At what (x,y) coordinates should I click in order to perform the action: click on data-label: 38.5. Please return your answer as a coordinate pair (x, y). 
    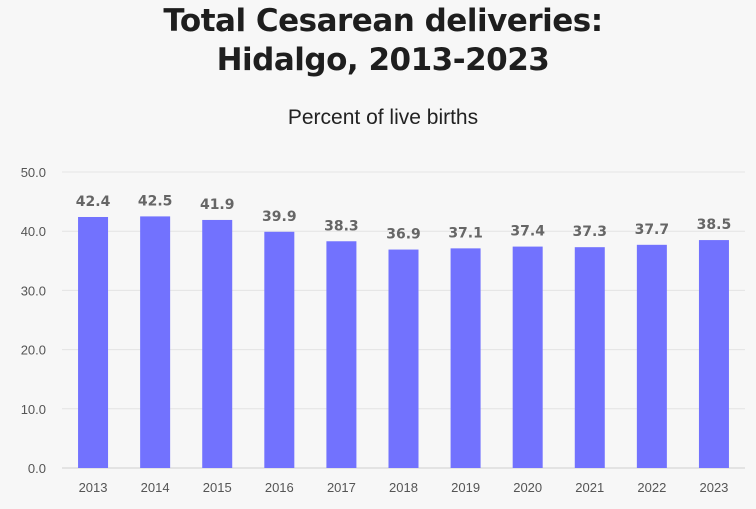
    Looking at the image, I should click on (714, 225).